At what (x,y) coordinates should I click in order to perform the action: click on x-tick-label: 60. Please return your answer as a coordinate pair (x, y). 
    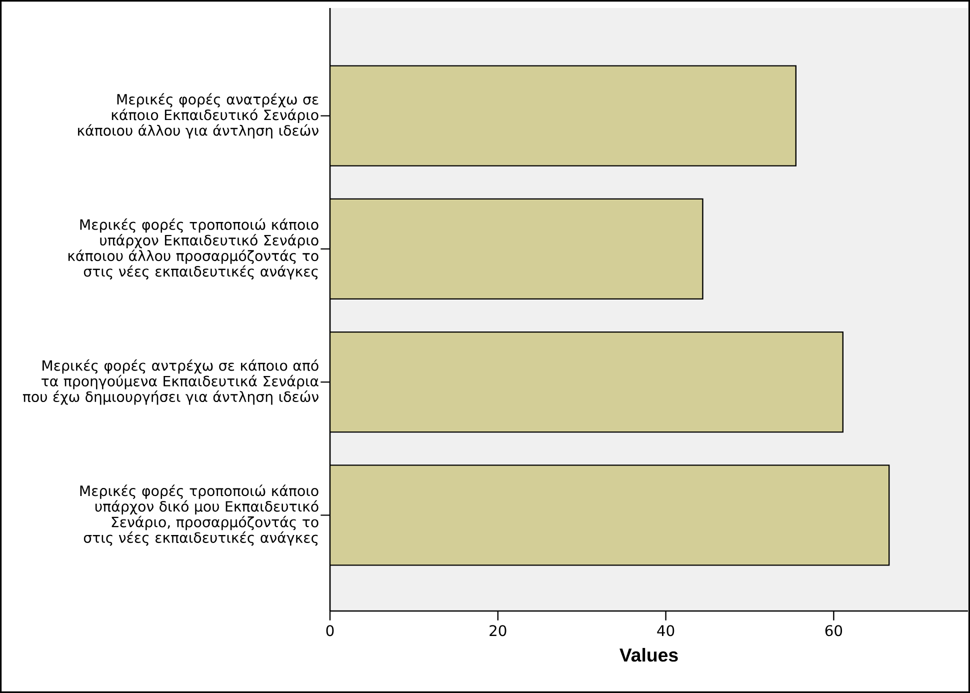
    Looking at the image, I should click on (833, 630).